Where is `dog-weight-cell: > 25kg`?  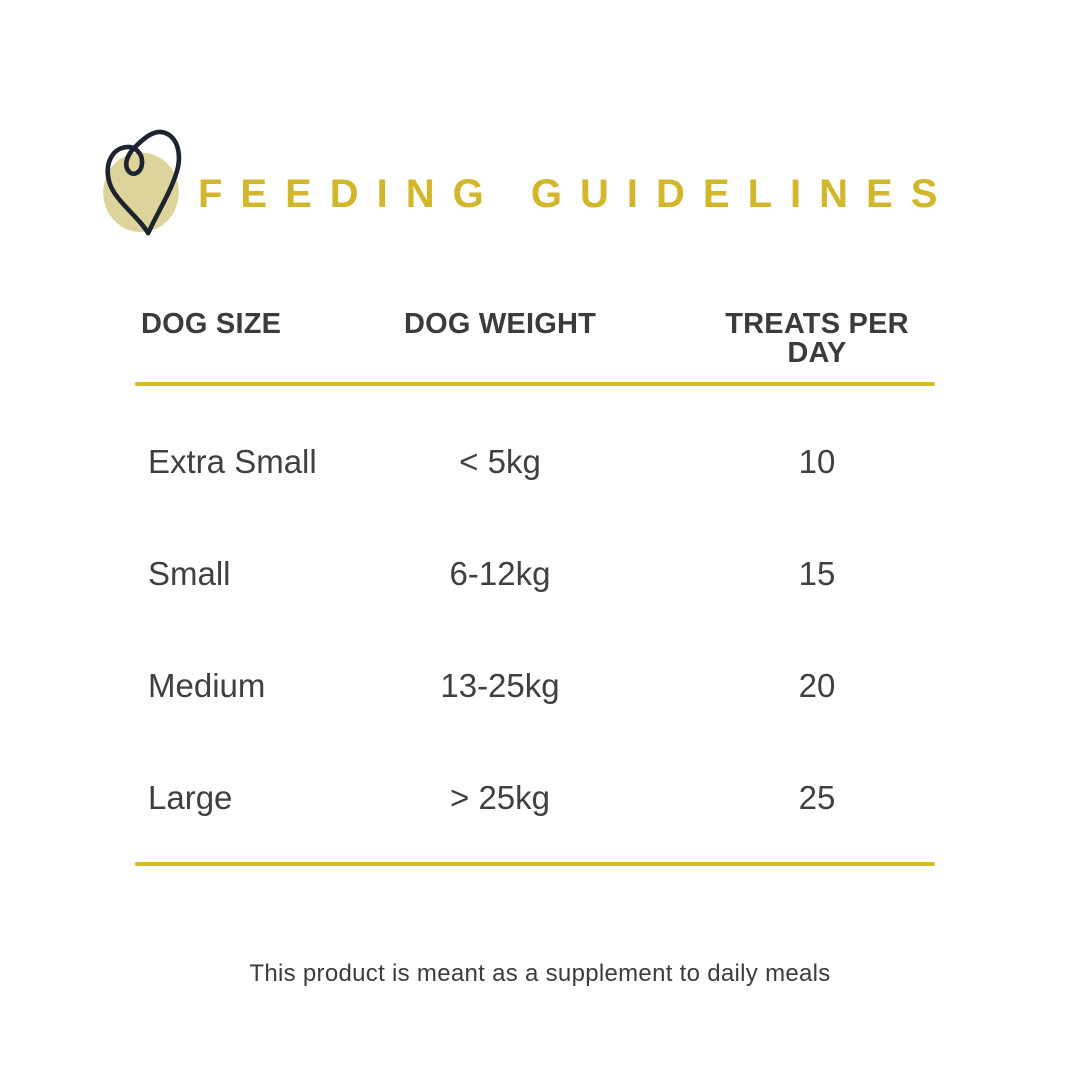
dog-weight-cell: > 25kg is located at coordinates (500, 797).